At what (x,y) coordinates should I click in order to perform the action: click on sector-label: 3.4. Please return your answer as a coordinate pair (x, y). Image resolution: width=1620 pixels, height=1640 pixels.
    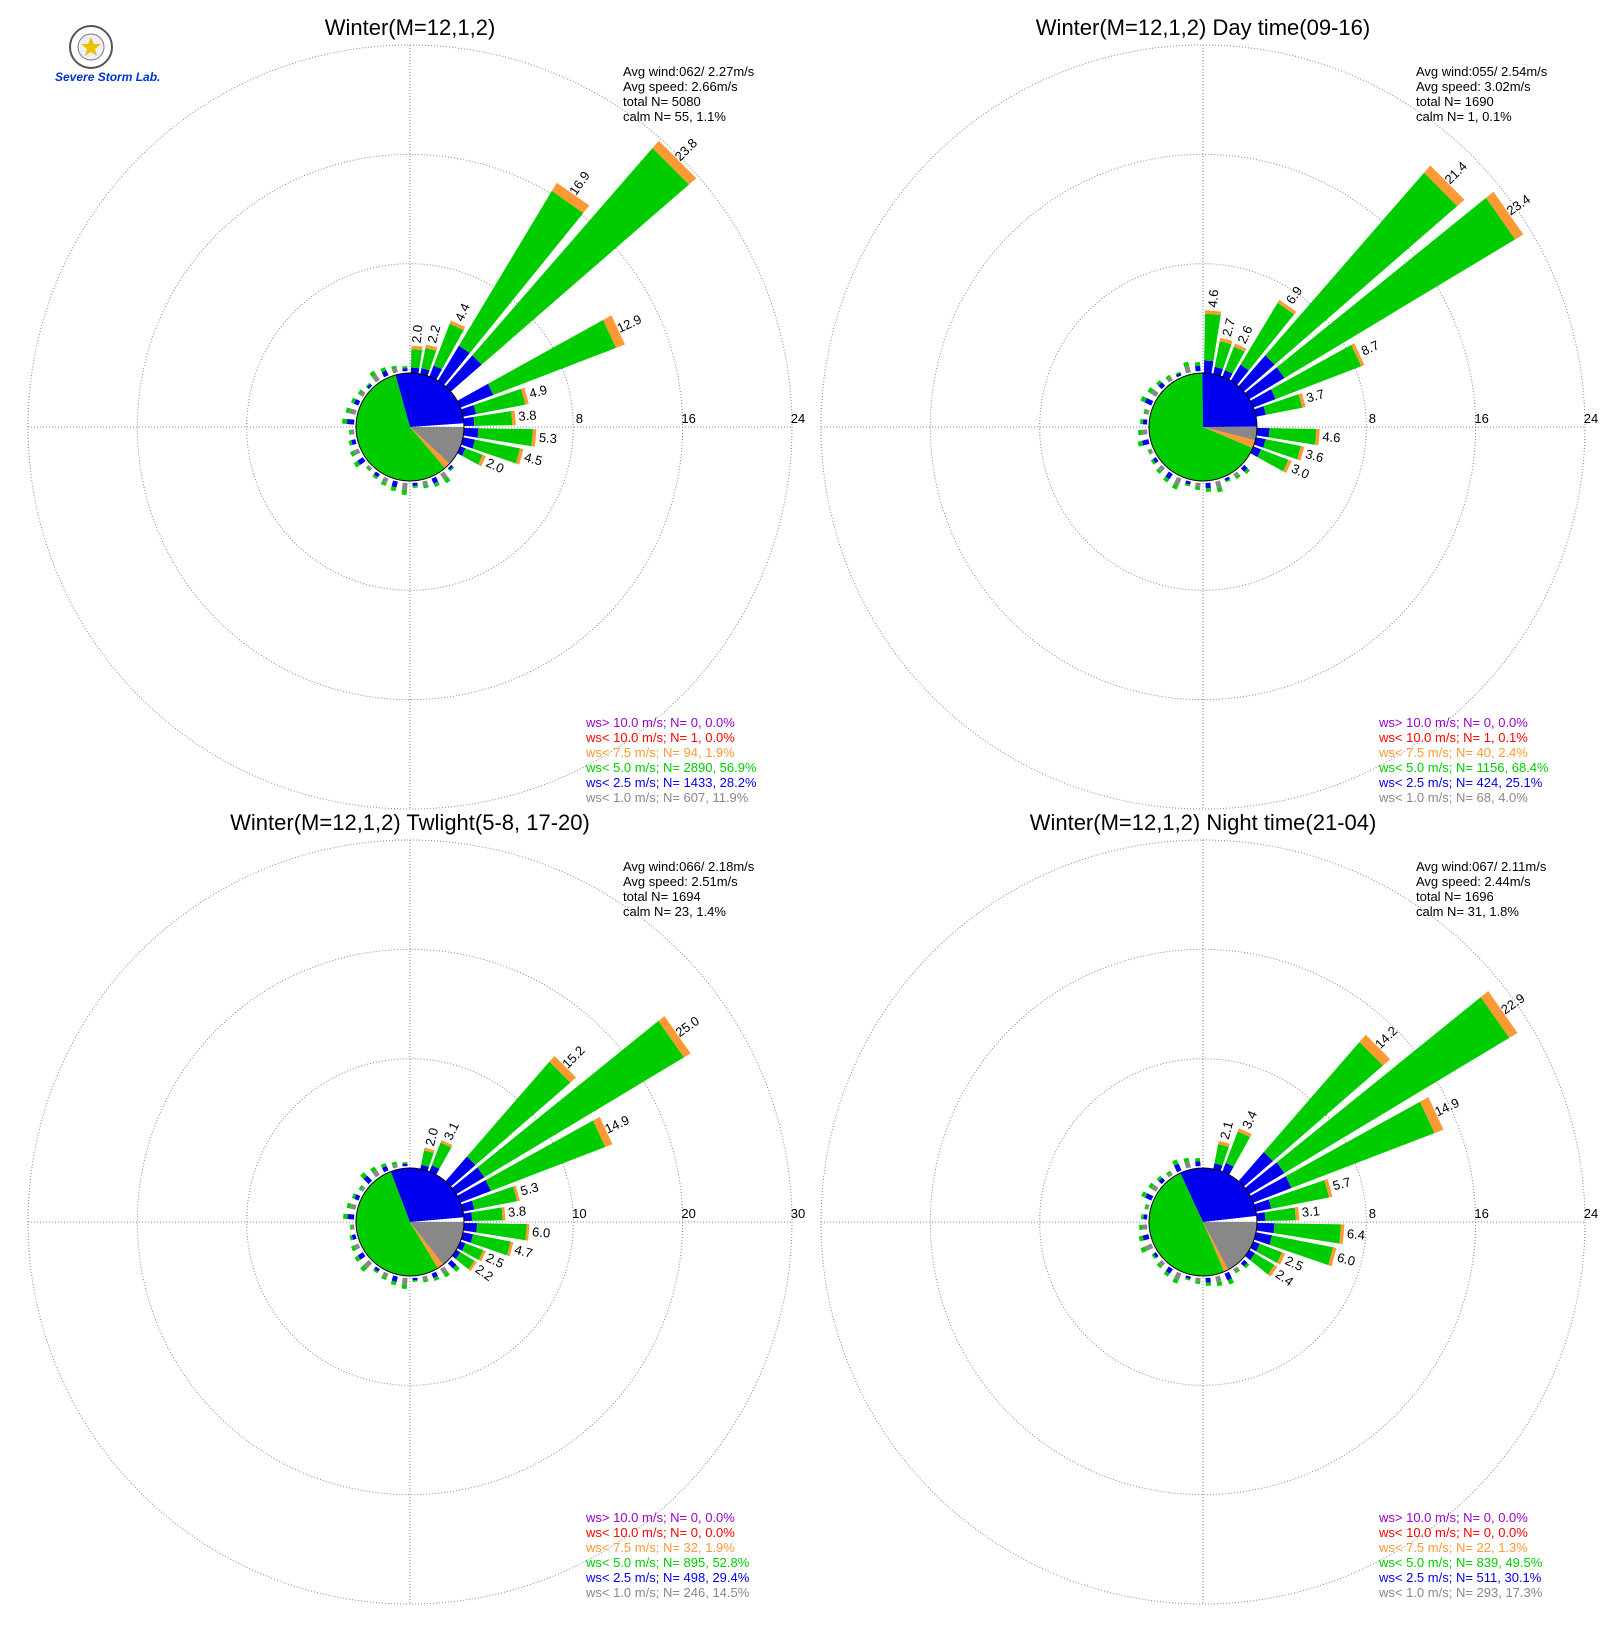
    Looking at the image, I should click on (1249, 1119).